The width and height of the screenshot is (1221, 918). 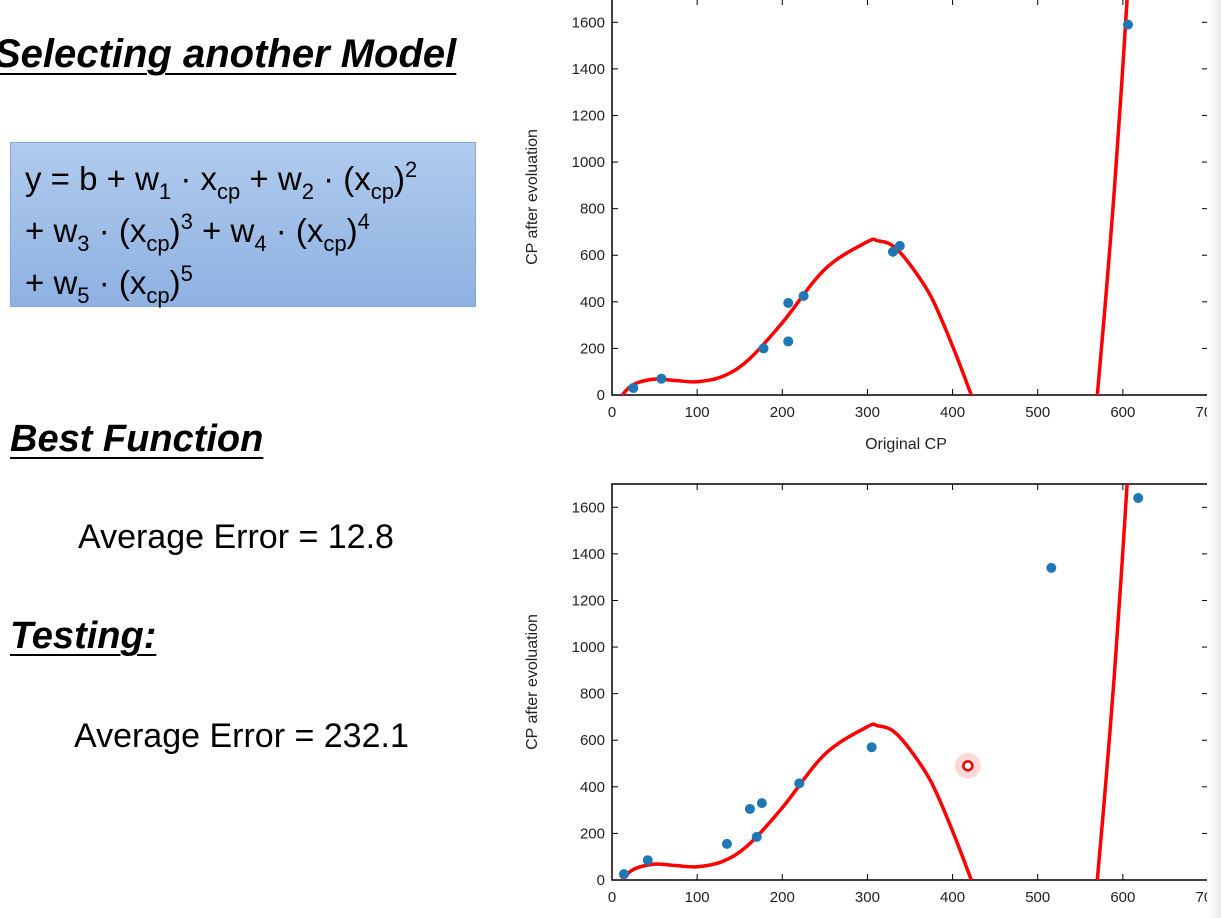 What do you see at coordinates (92, 178) in the screenshot?
I see `formula-token: y = b + w` at bounding box center [92, 178].